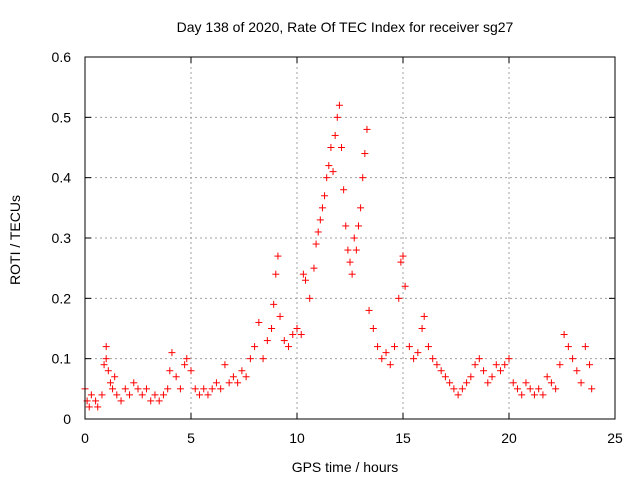 The width and height of the screenshot is (640, 480). Describe the element at coordinates (62, 117) in the screenshot. I see `y-tick-label: 0.5` at that location.